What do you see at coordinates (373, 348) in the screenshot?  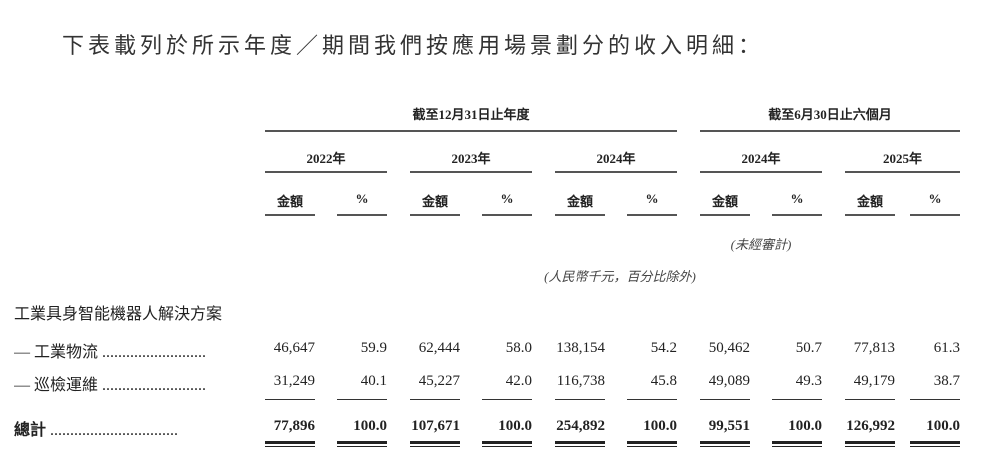 I see `table-cell: 59.9` at bounding box center [373, 348].